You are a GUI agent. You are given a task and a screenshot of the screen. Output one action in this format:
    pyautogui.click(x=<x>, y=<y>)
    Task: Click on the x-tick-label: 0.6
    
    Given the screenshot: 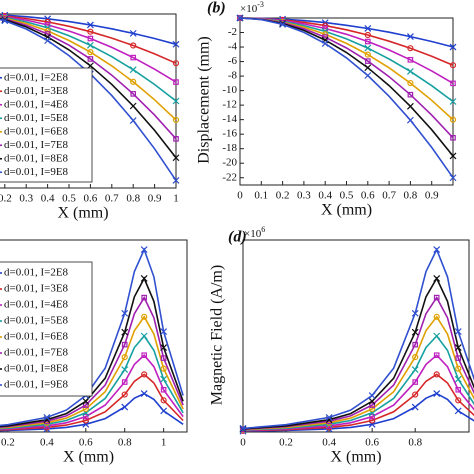 What is the action you would take?
    pyautogui.click(x=86, y=443)
    